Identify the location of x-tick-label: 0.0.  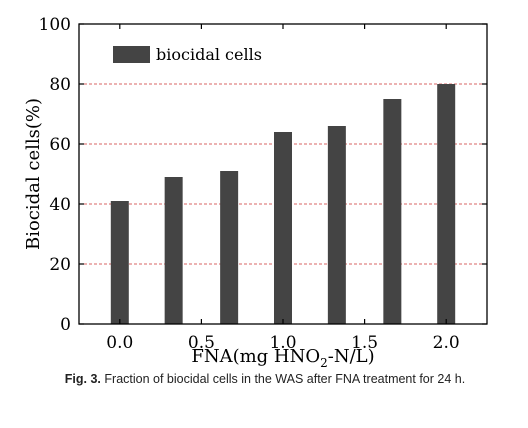
(119, 343).